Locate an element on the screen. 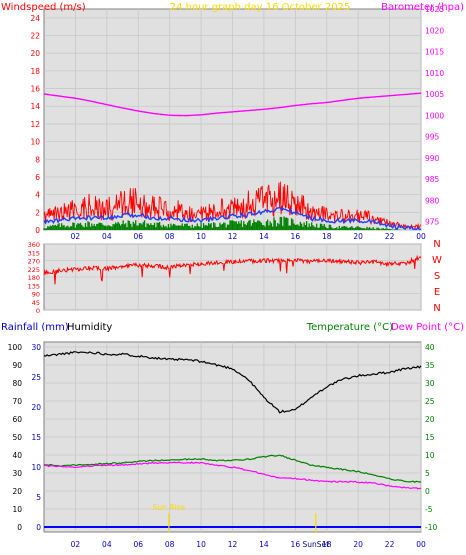  climate-x-tick-label: 08 is located at coordinates (170, 544).